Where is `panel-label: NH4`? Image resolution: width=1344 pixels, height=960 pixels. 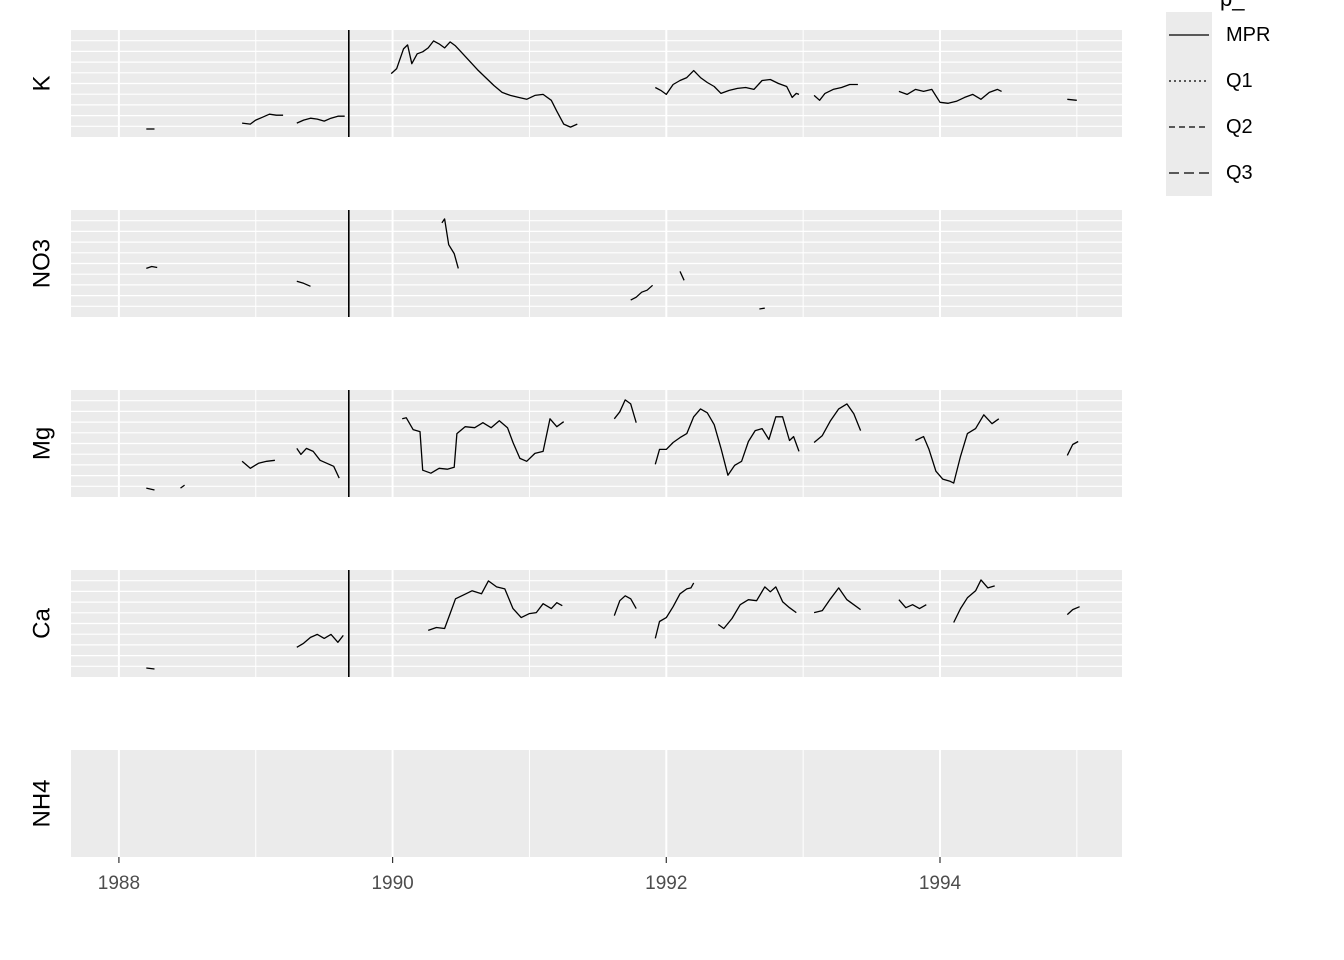 panel-label: NH4 is located at coordinates (42, 803).